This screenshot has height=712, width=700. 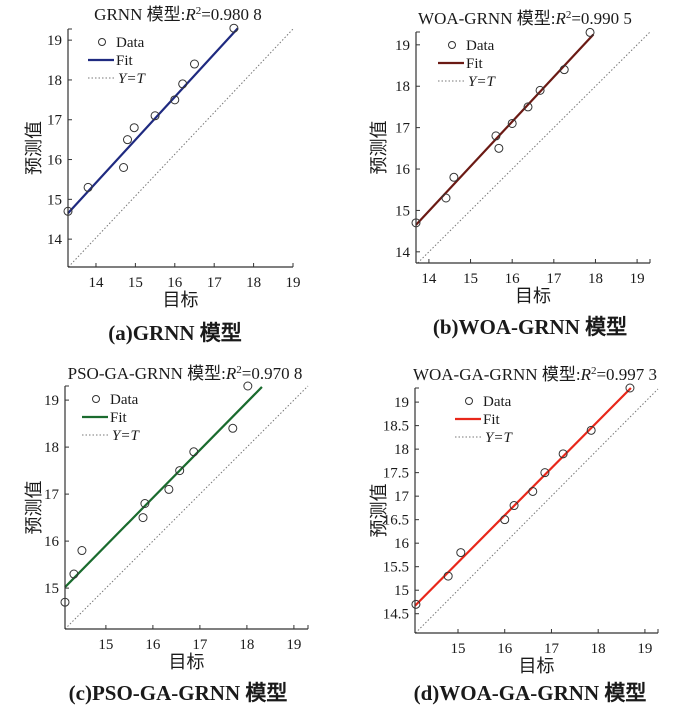 I want to click on chart-title: PSO-GA-GRNN 模型:R2=0.970 8, so click(x=185, y=373).